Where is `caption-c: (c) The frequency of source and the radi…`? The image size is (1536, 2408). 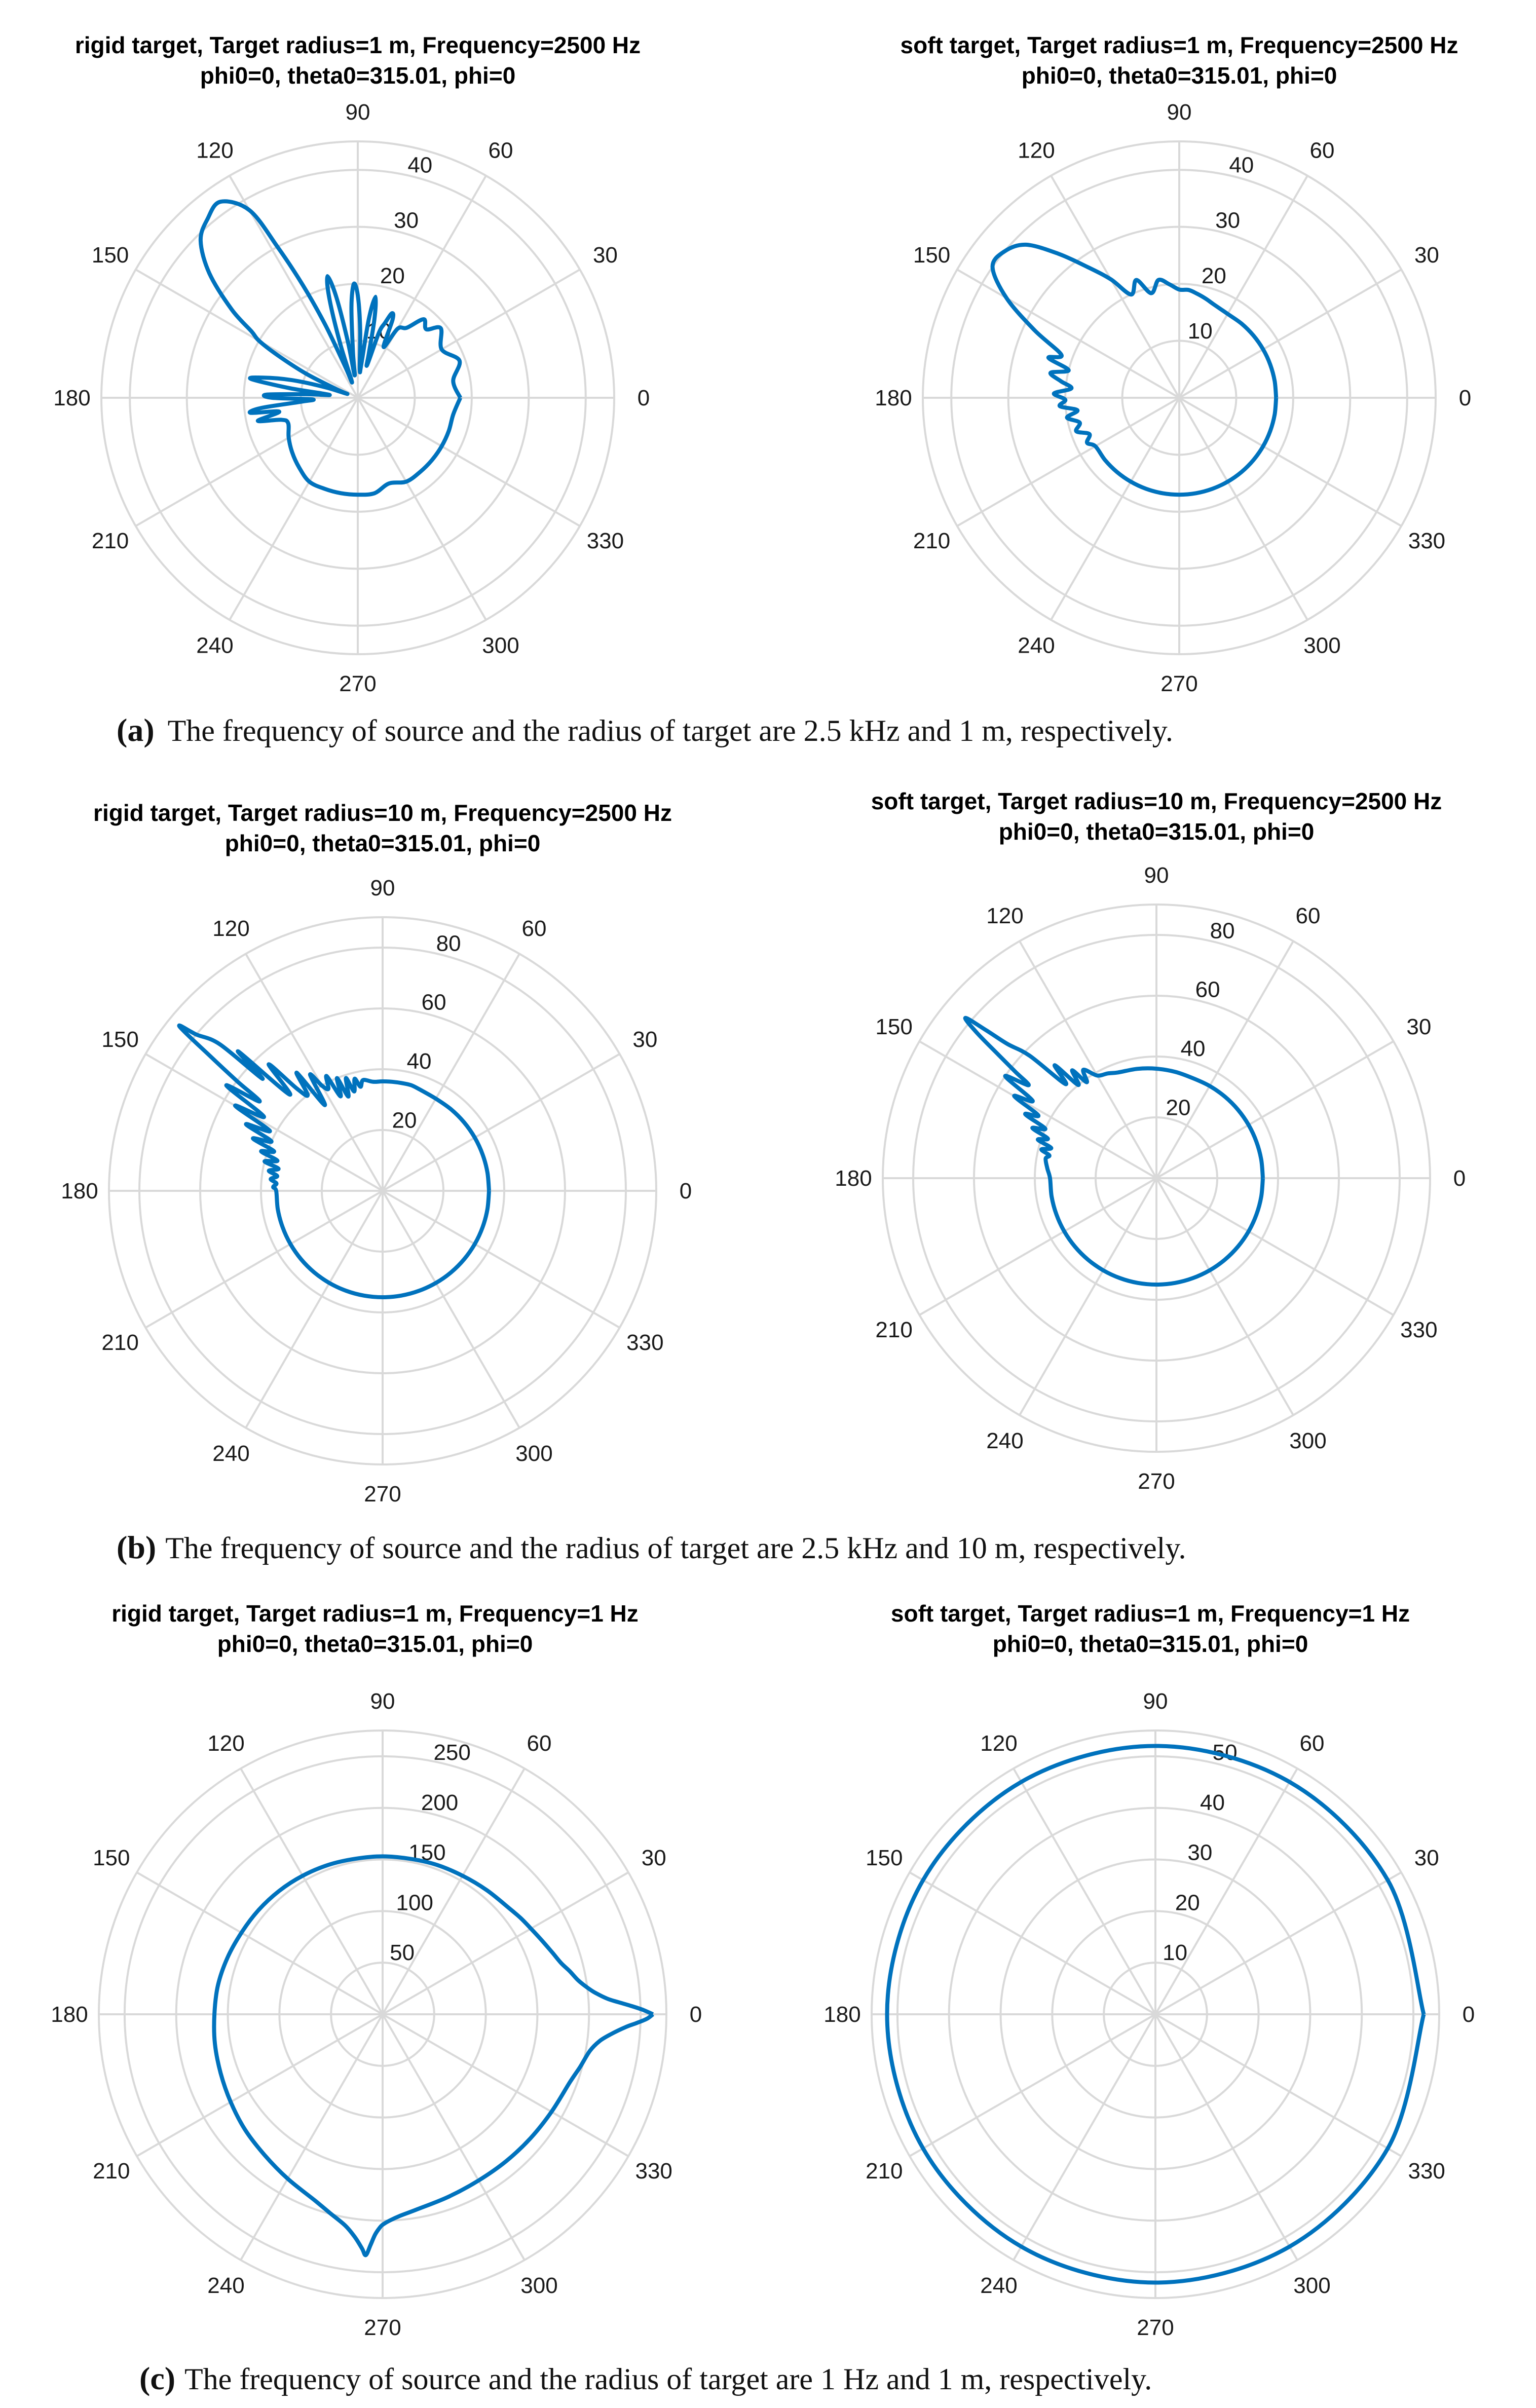
caption-c: (c) The frequency of source and the radi… is located at coordinates (646, 2378).